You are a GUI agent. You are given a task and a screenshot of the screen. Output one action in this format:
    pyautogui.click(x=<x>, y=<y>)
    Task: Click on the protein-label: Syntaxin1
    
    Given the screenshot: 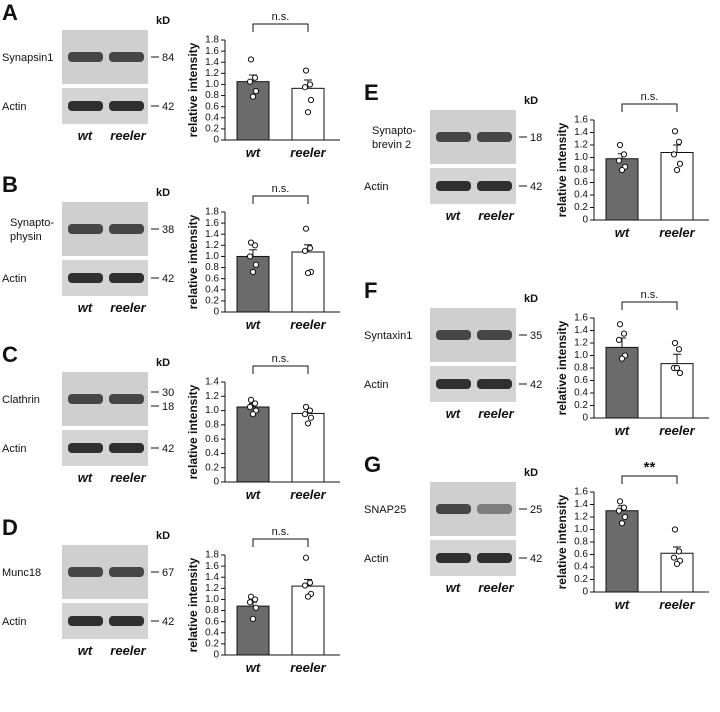 What is the action you would take?
    pyautogui.click(x=388, y=336)
    